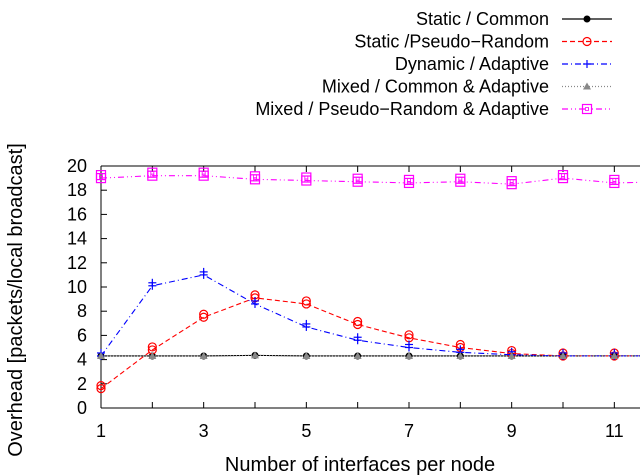 Image resolution: width=640 pixels, height=476 pixels. What do you see at coordinates (77, 190) in the screenshot?
I see `y-tick-label: 18` at bounding box center [77, 190].